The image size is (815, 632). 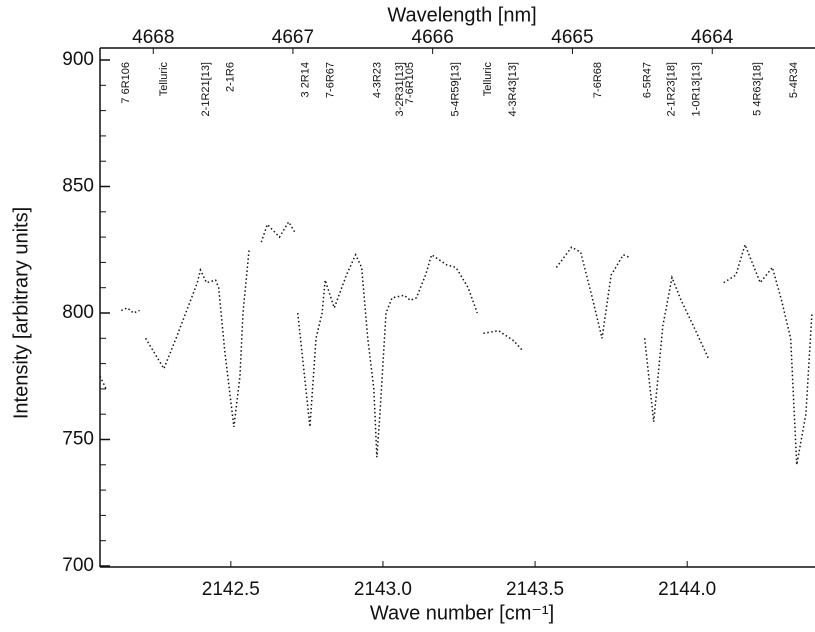 I want to click on line-annotation: 7-6R68, so click(x=598, y=80).